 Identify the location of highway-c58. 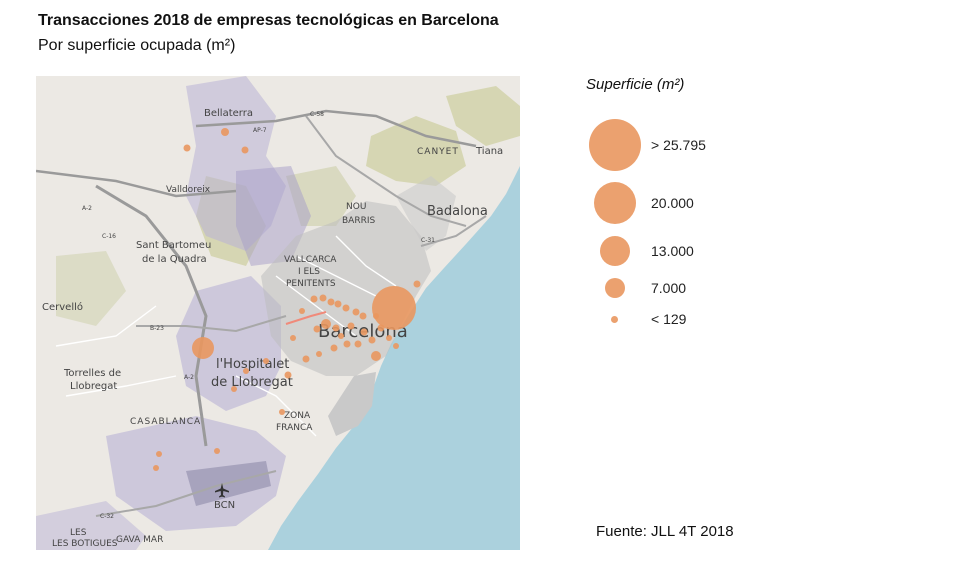
(386, 171).